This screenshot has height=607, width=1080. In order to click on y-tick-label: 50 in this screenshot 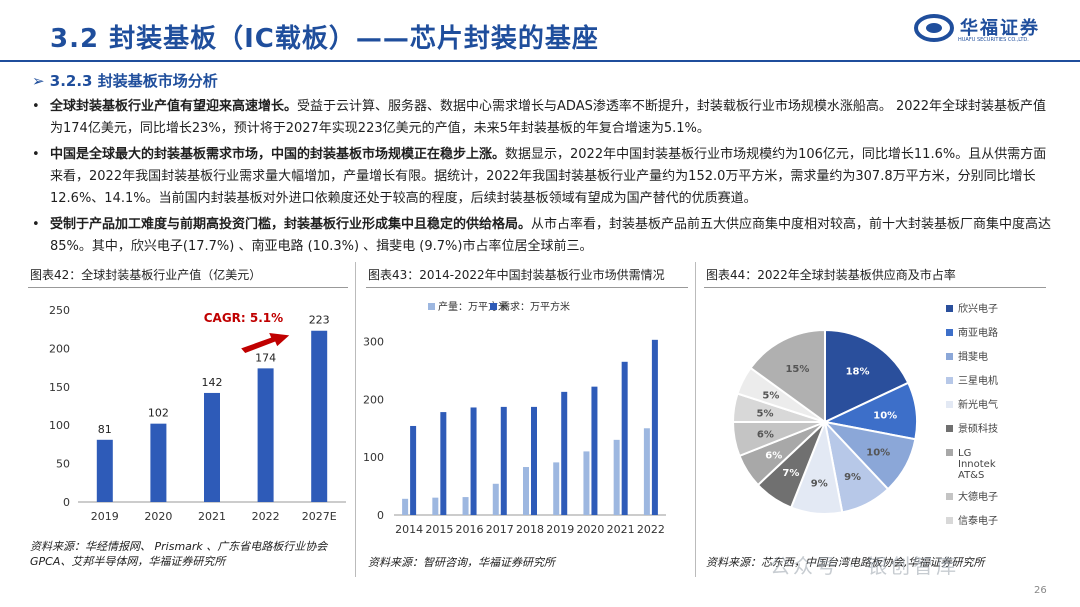, I will do `click(63, 464)`.